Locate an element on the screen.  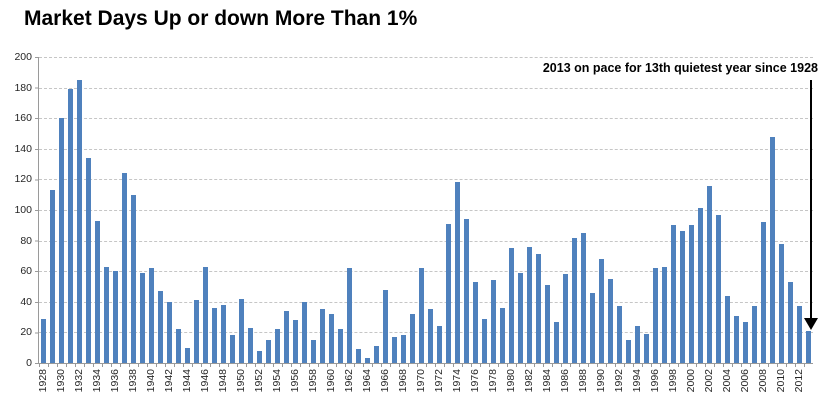
annotation-arrow-head-icon is located at coordinates (811, 324).